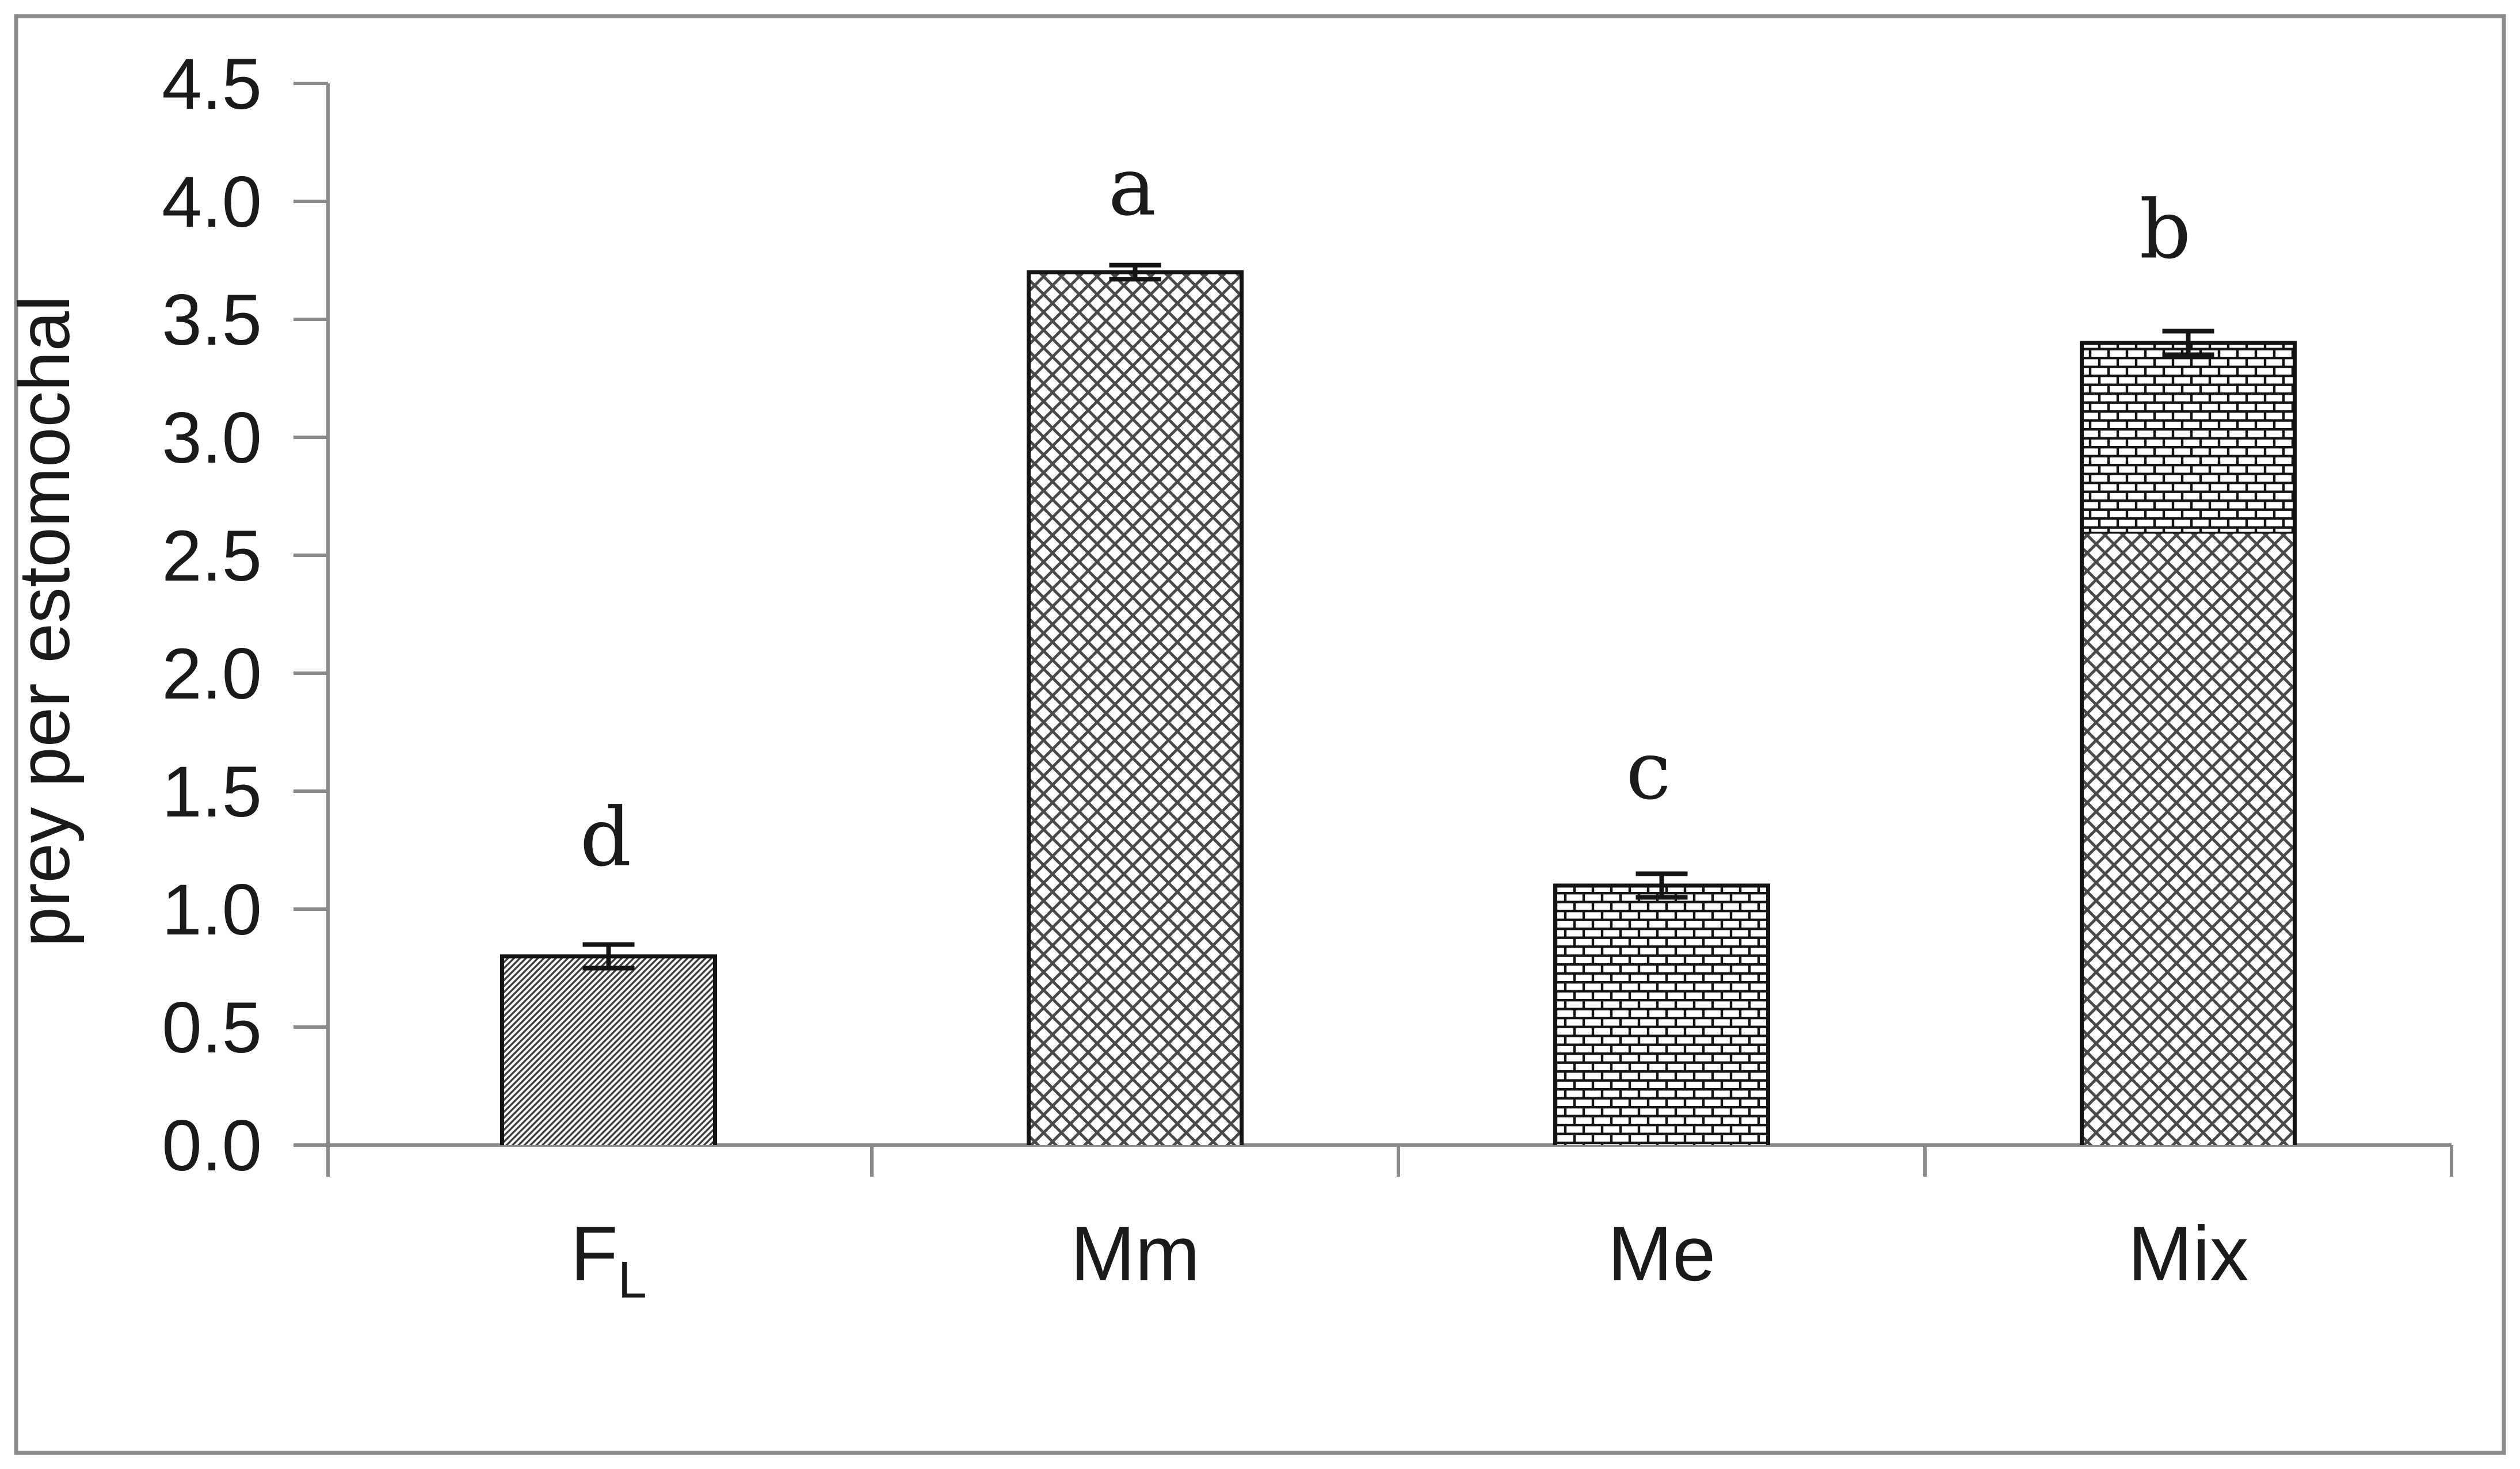  I want to click on x-category-label-subscript: L, so click(632, 1280).